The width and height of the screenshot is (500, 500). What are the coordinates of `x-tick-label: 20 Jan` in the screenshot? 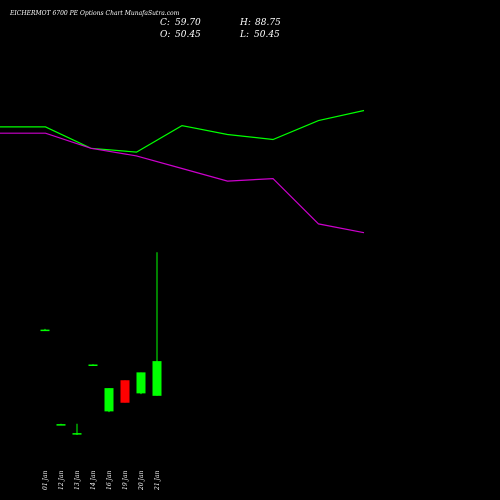 It's located at (141, 480).